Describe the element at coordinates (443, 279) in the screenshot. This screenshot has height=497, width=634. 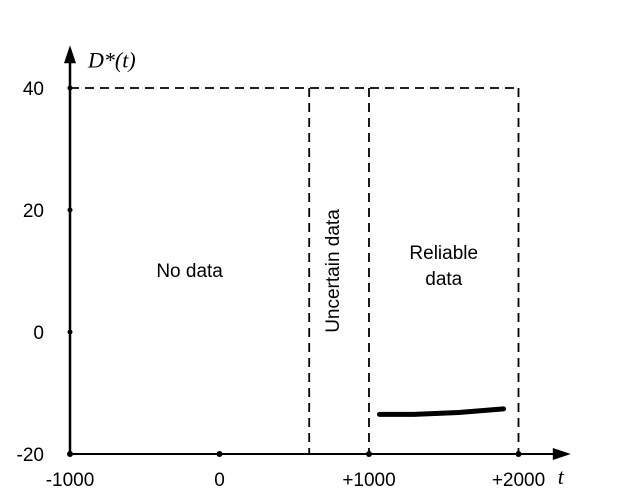
I see `region-label-line2: data` at that location.